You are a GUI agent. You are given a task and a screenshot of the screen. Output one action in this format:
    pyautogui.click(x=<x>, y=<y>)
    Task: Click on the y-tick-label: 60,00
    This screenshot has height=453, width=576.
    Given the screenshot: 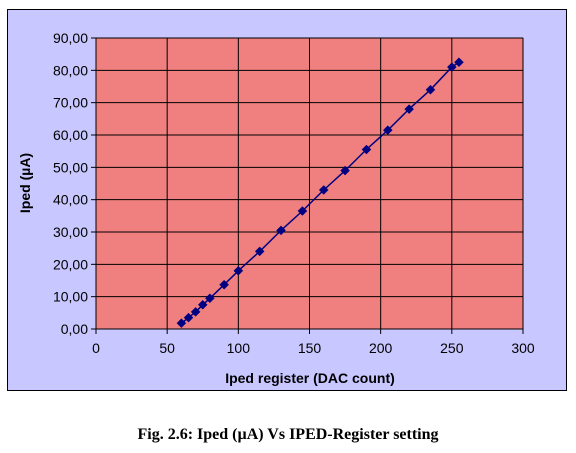 What is the action you would take?
    pyautogui.click(x=70, y=135)
    